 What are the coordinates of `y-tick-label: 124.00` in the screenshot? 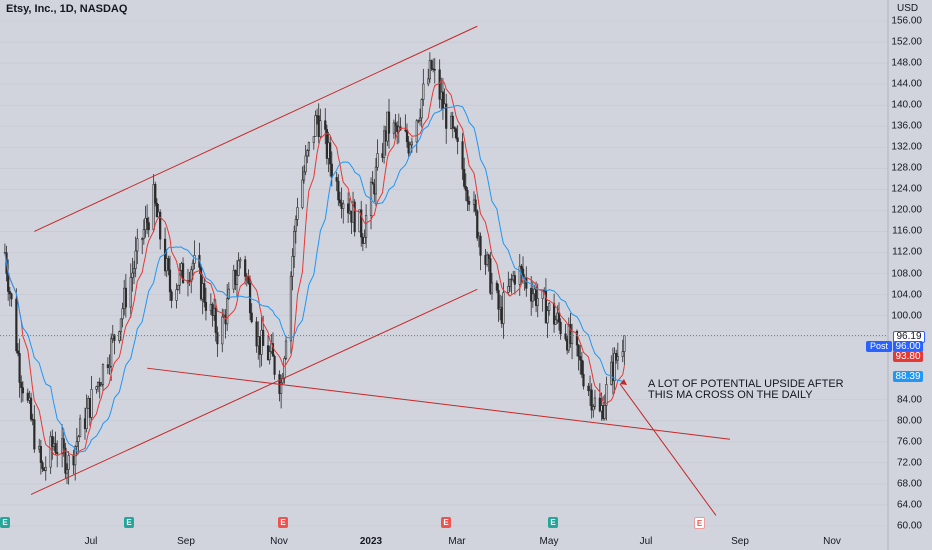 It's located at (906, 189).